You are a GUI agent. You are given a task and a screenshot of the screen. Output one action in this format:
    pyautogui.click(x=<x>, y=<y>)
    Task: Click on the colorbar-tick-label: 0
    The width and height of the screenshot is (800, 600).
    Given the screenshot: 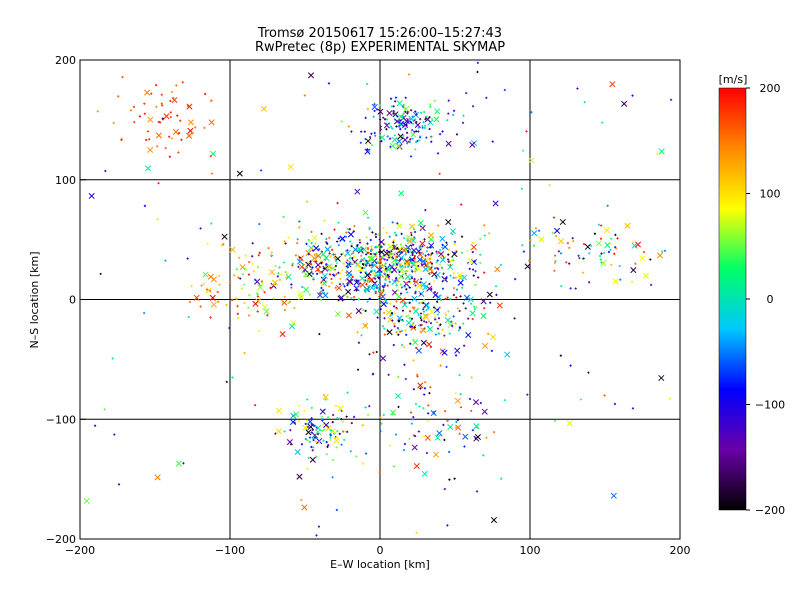 What is the action you would take?
    pyautogui.click(x=770, y=299)
    